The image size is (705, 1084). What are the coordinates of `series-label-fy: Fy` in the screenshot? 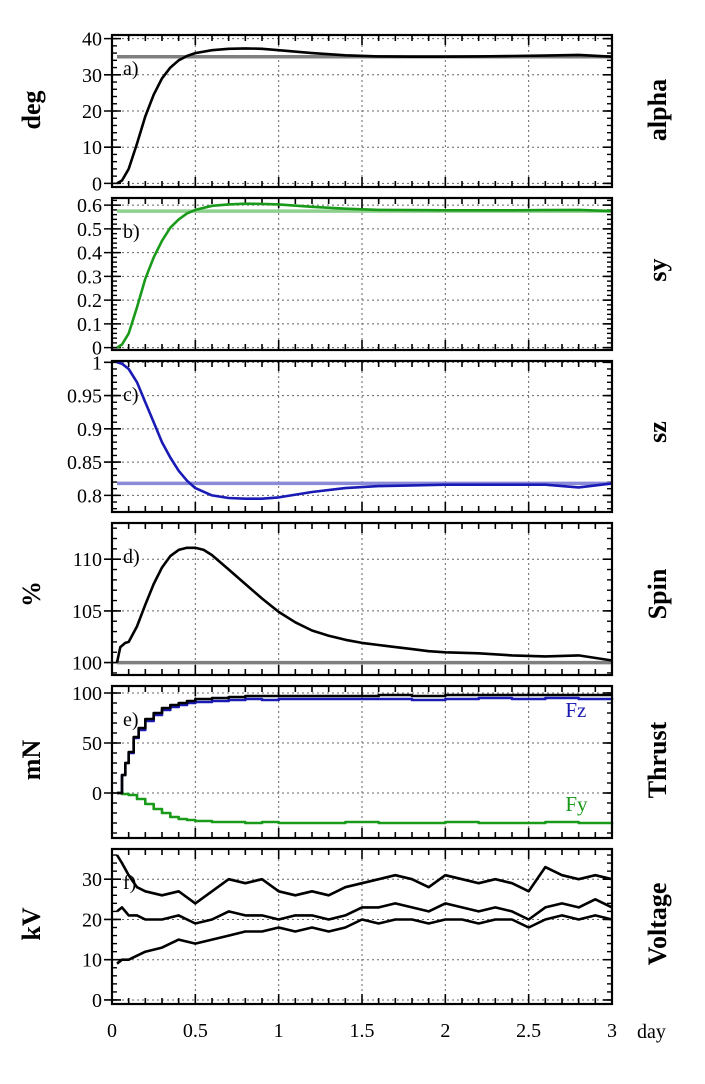 It's located at (576, 804).